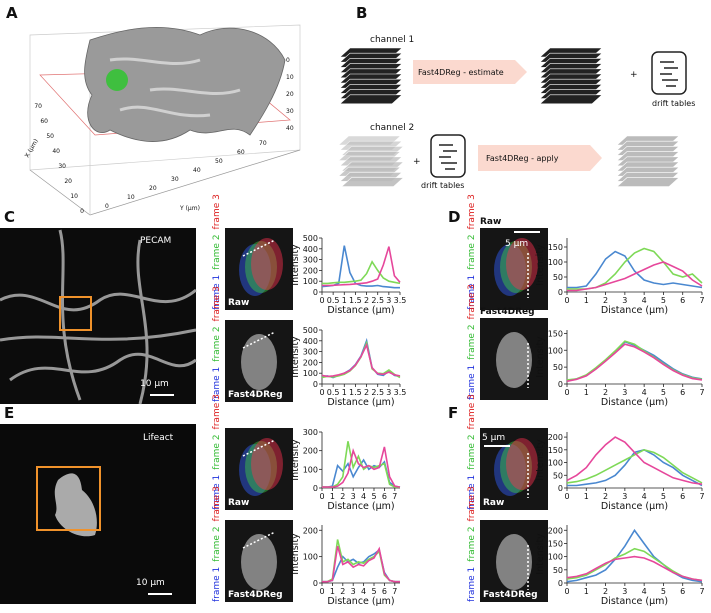 Image resolution: width=711 pixels, height=613 pixels. I want to click on tick-label: 40, so click(197, 170).